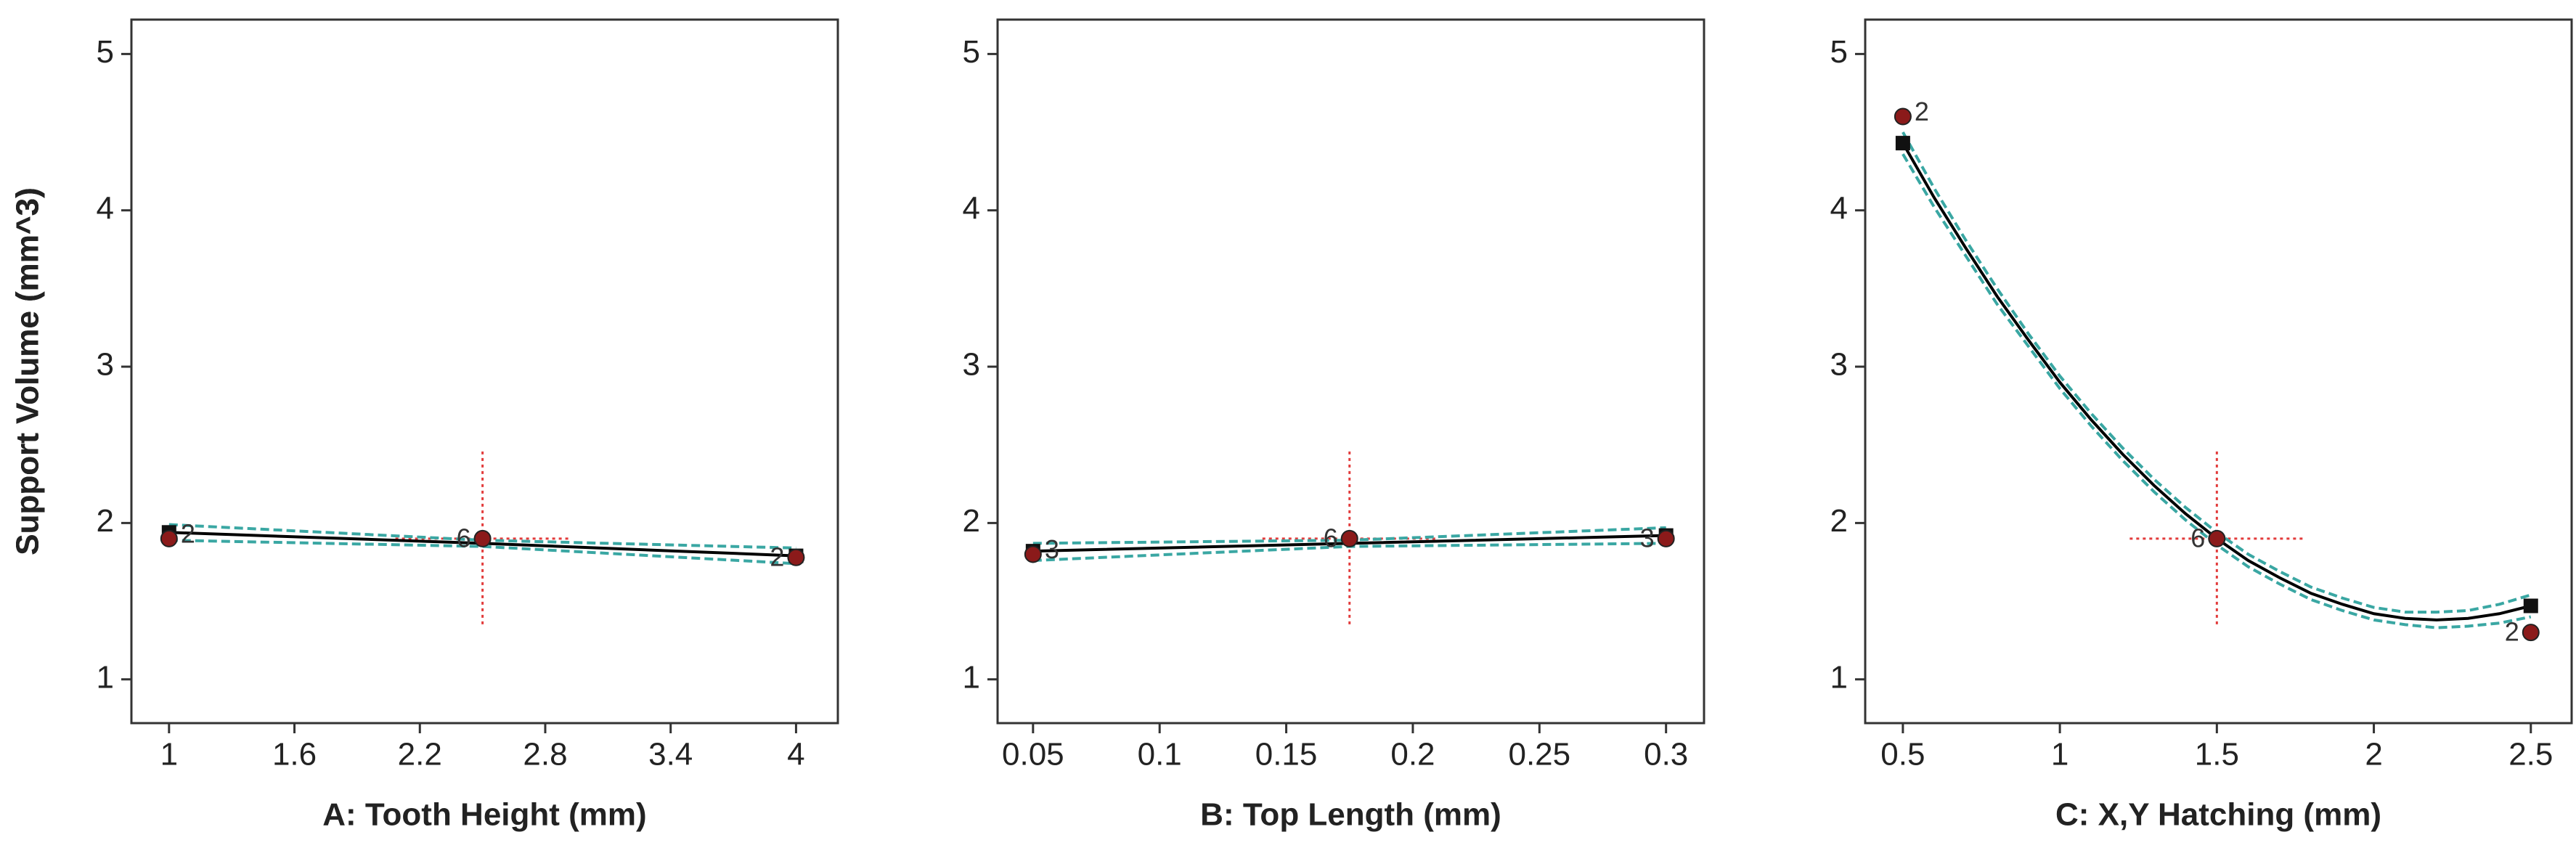 This screenshot has width=2576, height=848. Describe the element at coordinates (796, 754) in the screenshot. I see `x-tick-label: 4` at that location.